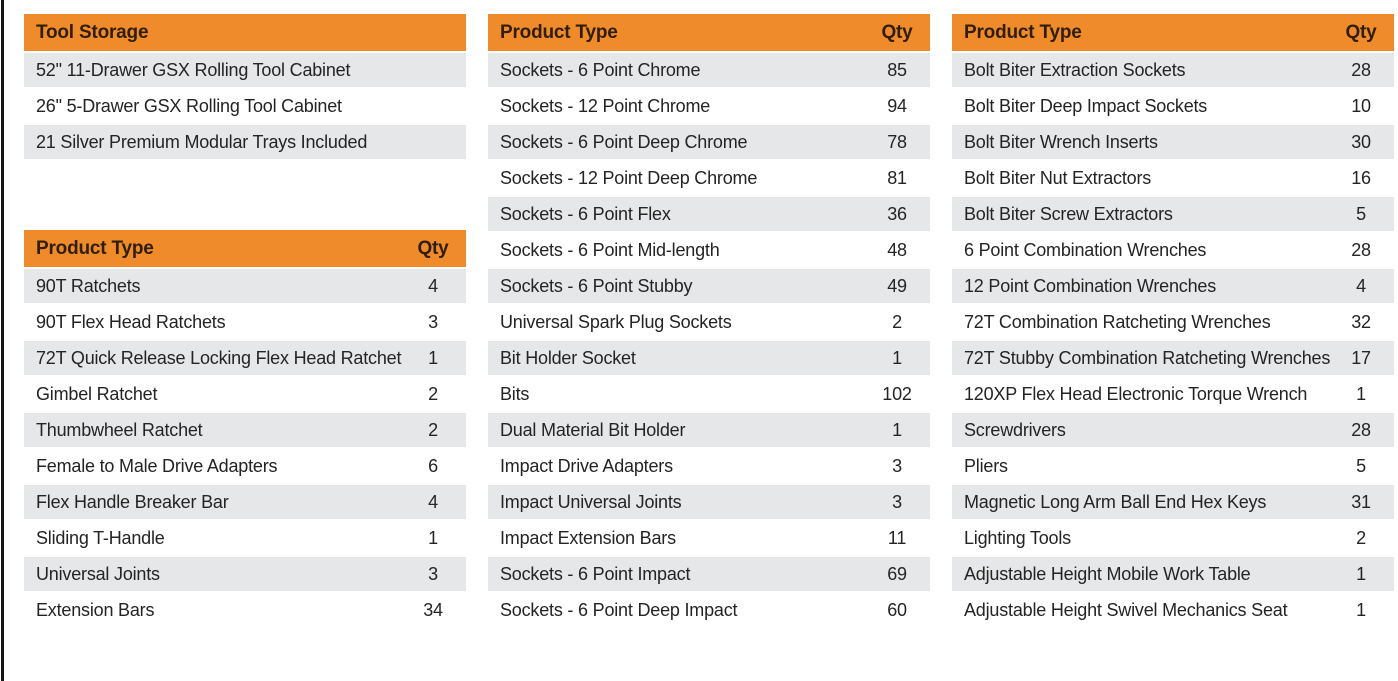 This screenshot has width=1398, height=681. I want to click on table-row: Bolt Biter Nut Extractors 16, so click(1173, 178).